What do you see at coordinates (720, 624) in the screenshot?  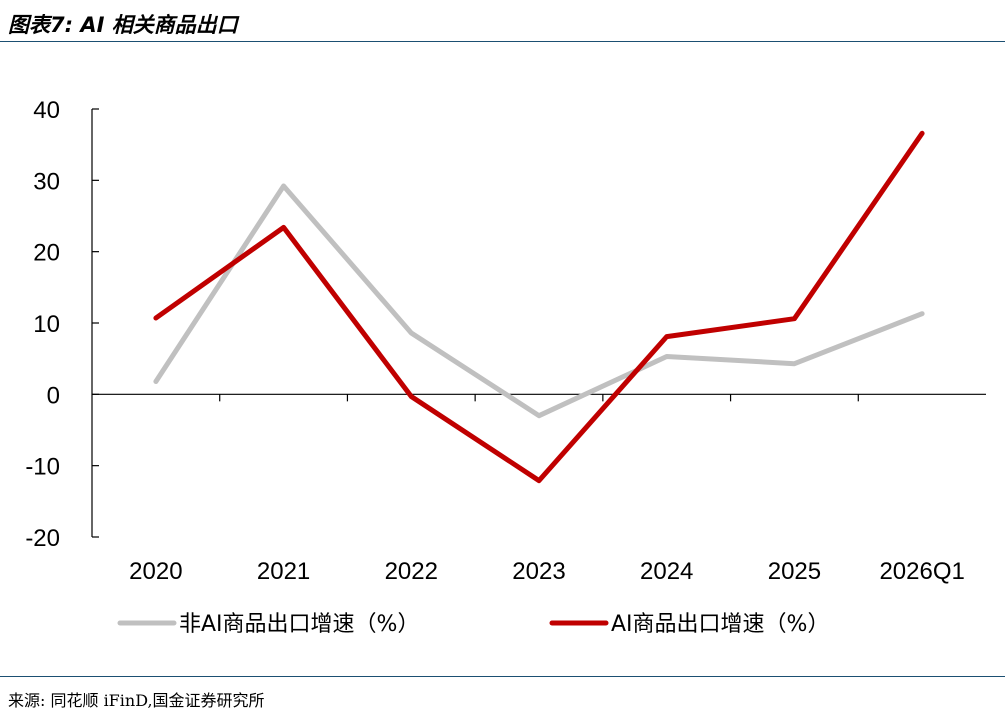 I see `legend-label-2: AI商品出口增速（%）` at bounding box center [720, 624].